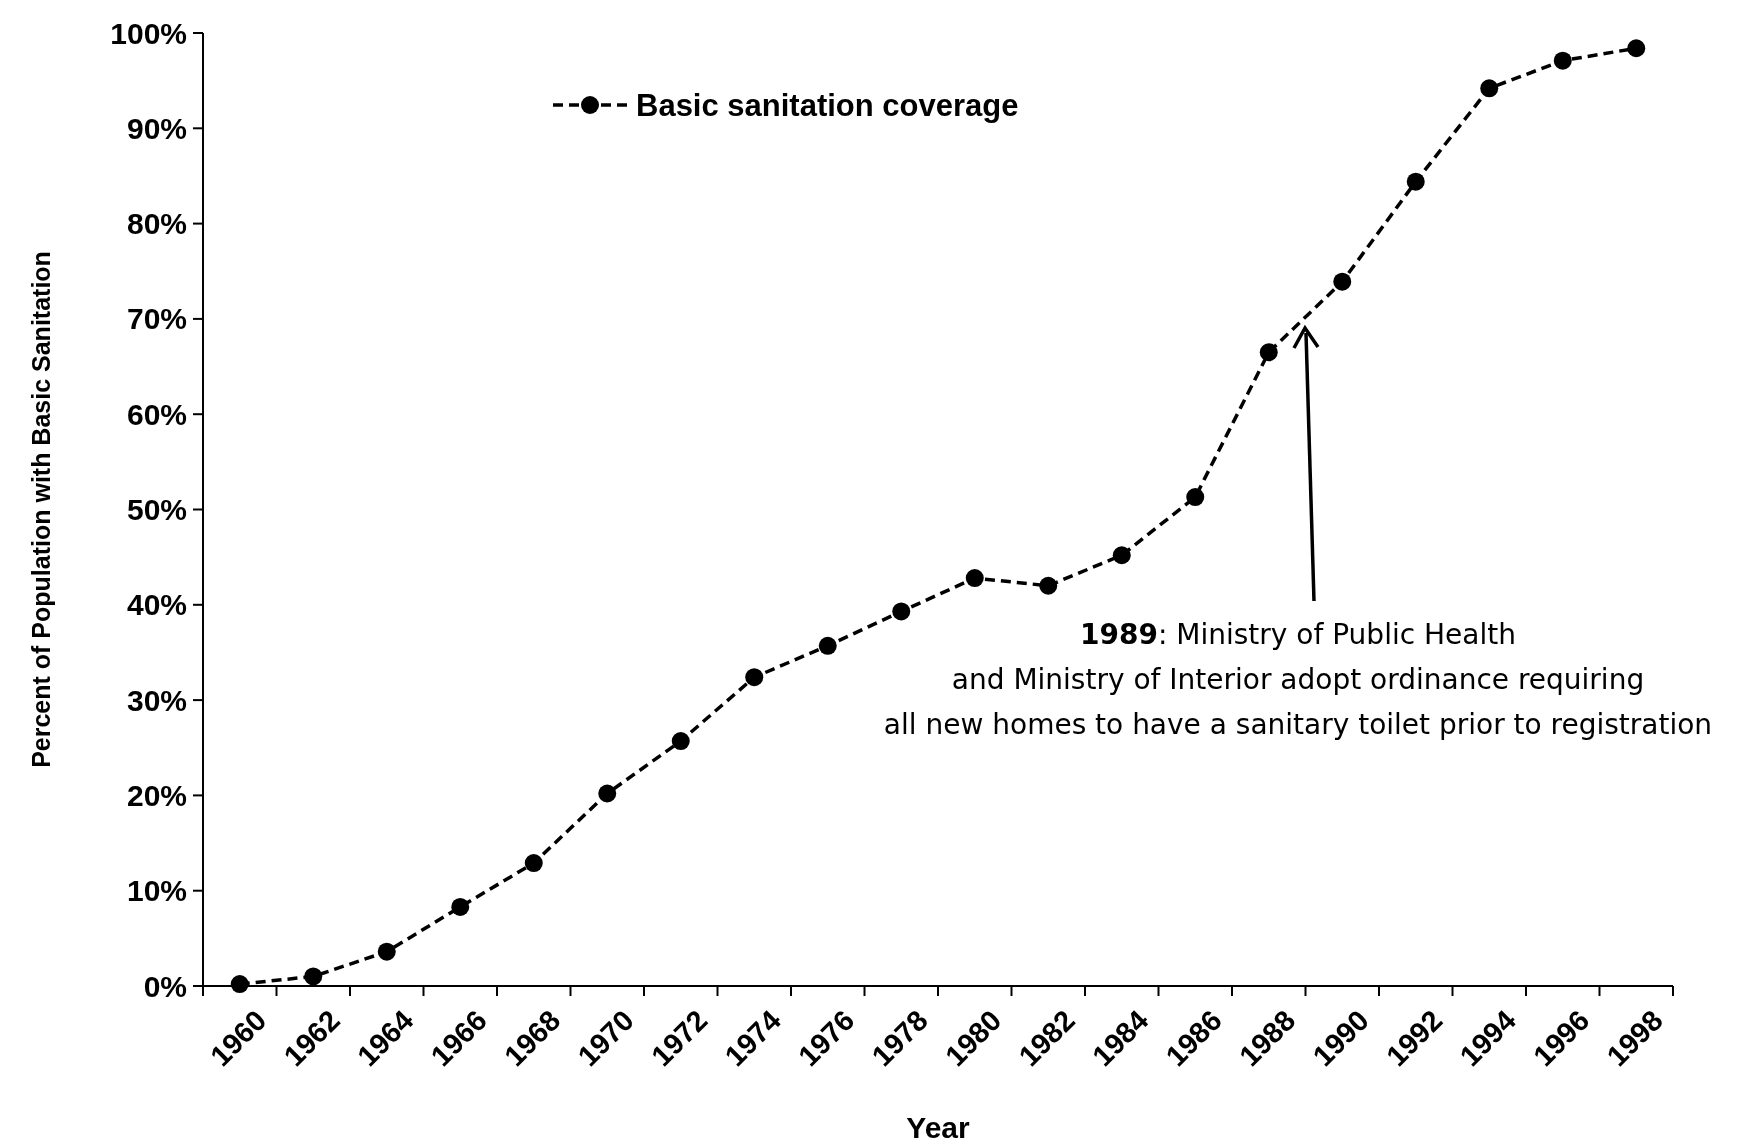 The height and width of the screenshot is (1147, 1755). What do you see at coordinates (938, 1127) in the screenshot?
I see `x-axis-title: Year` at bounding box center [938, 1127].